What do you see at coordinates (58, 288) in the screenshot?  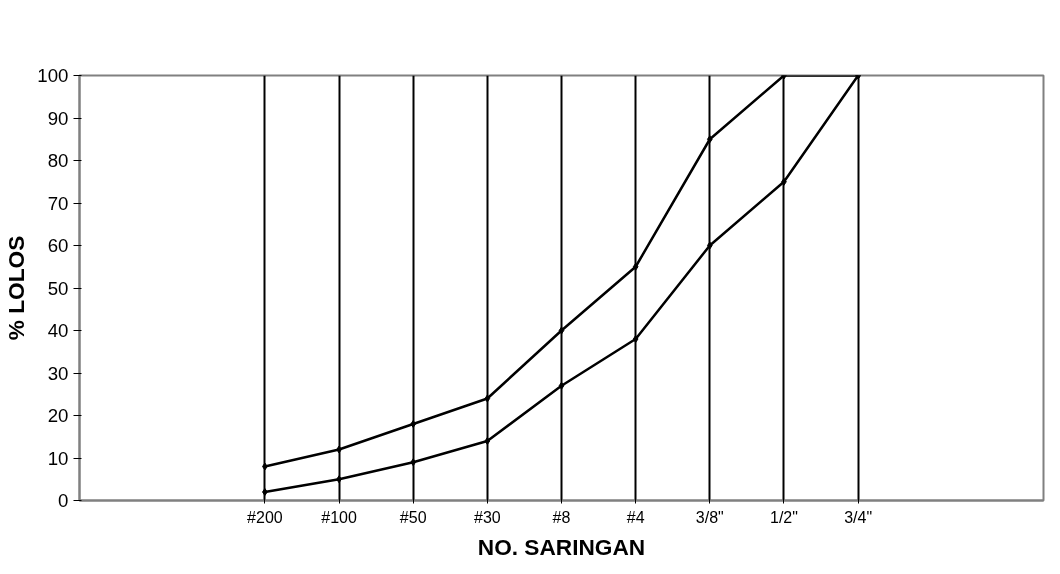 I see `y-tick-label: 50` at bounding box center [58, 288].